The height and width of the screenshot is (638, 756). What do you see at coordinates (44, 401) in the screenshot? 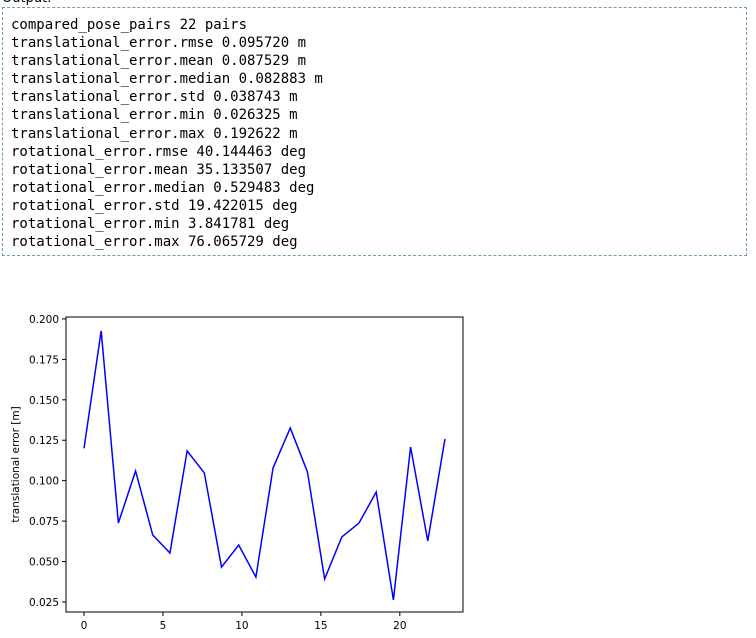
I see `y-tick-label: 0.150` at bounding box center [44, 401].